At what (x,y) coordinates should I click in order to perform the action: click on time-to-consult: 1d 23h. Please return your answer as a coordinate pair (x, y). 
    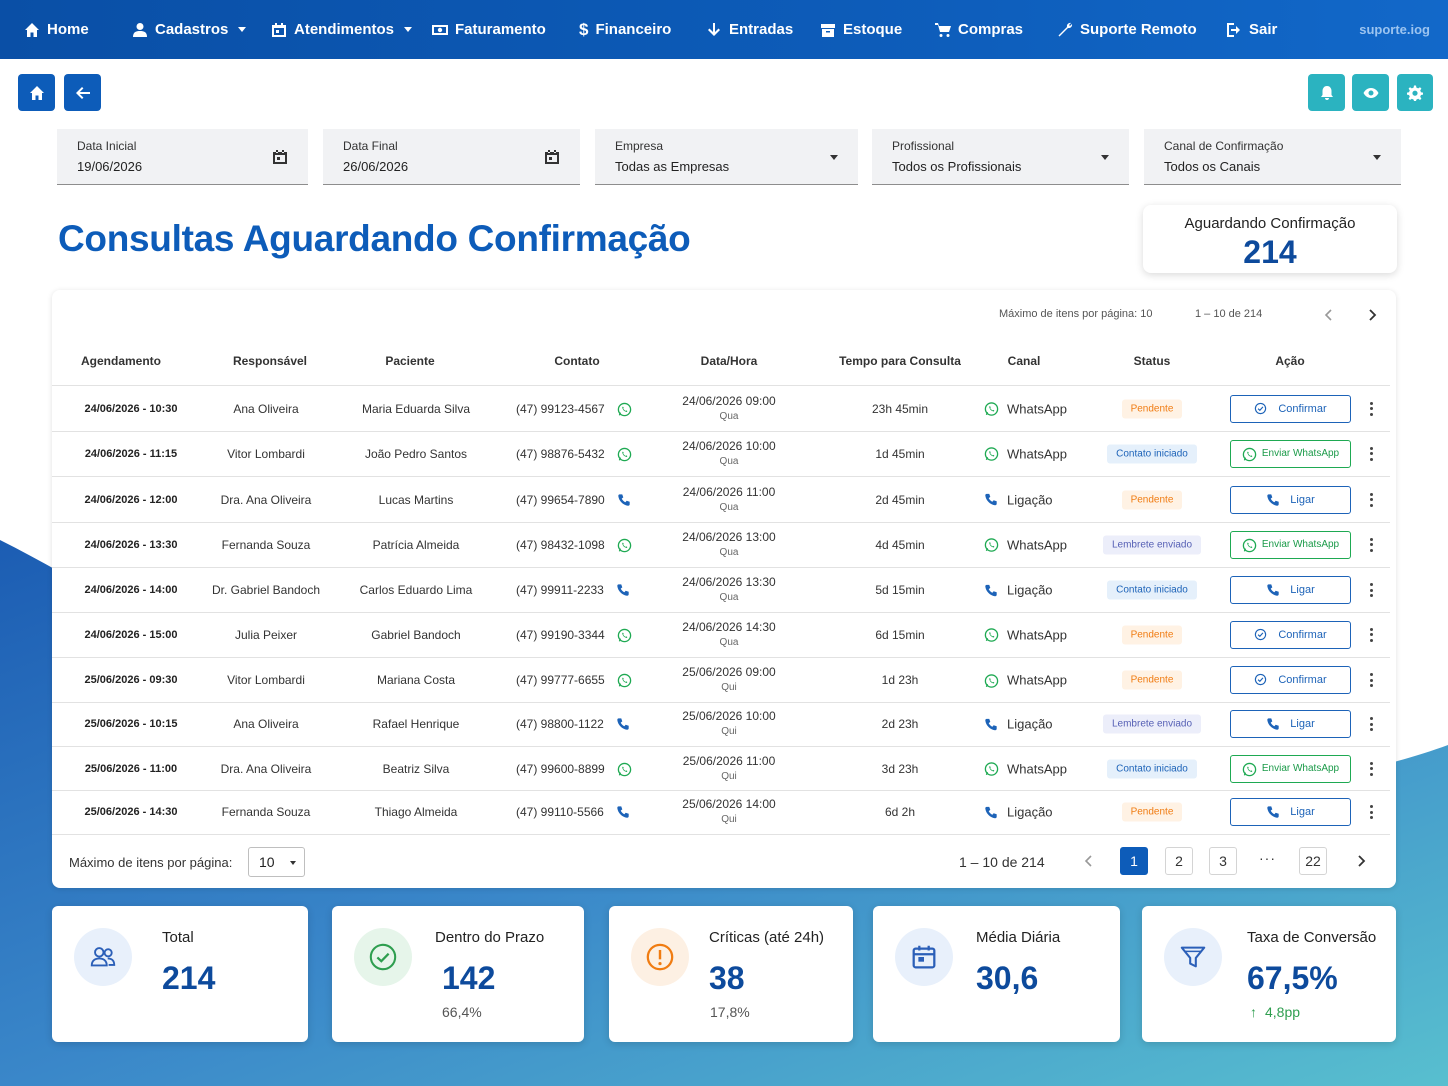
    Looking at the image, I should click on (900, 680).